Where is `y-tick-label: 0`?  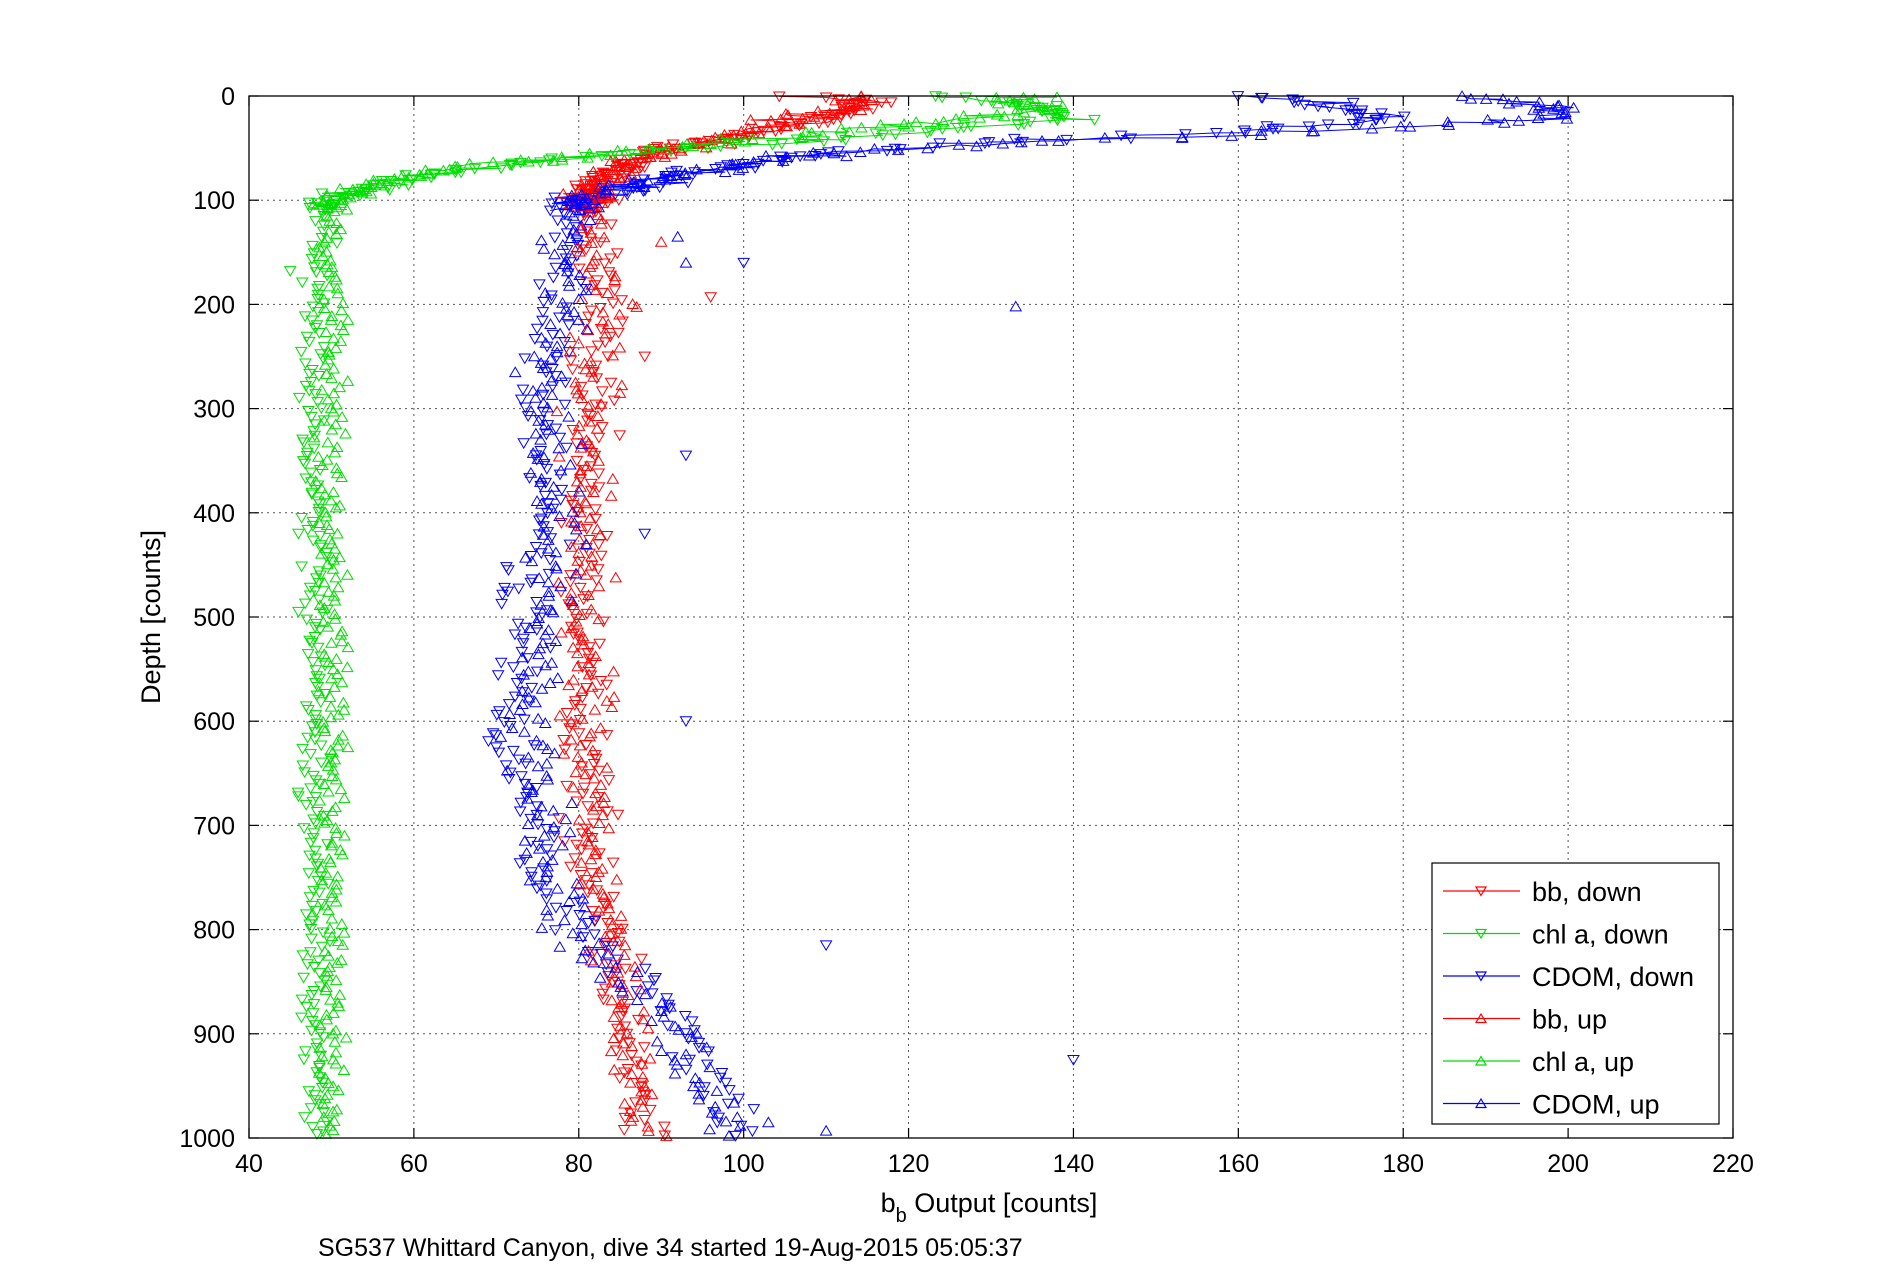 y-tick-label: 0 is located at coordinates (228, 97).